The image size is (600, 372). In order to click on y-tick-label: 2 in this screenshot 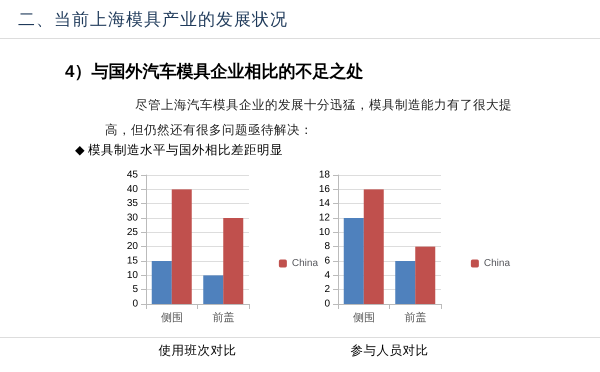, I will do `click(327, 290)`.